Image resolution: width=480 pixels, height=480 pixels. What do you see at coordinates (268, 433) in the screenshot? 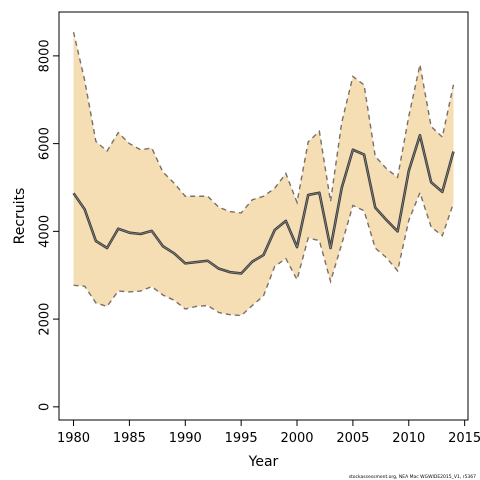
I see `x-axis: 1980 1985 1990 1995 2000 2005 2010 2015` at bounding box center [268, 433].